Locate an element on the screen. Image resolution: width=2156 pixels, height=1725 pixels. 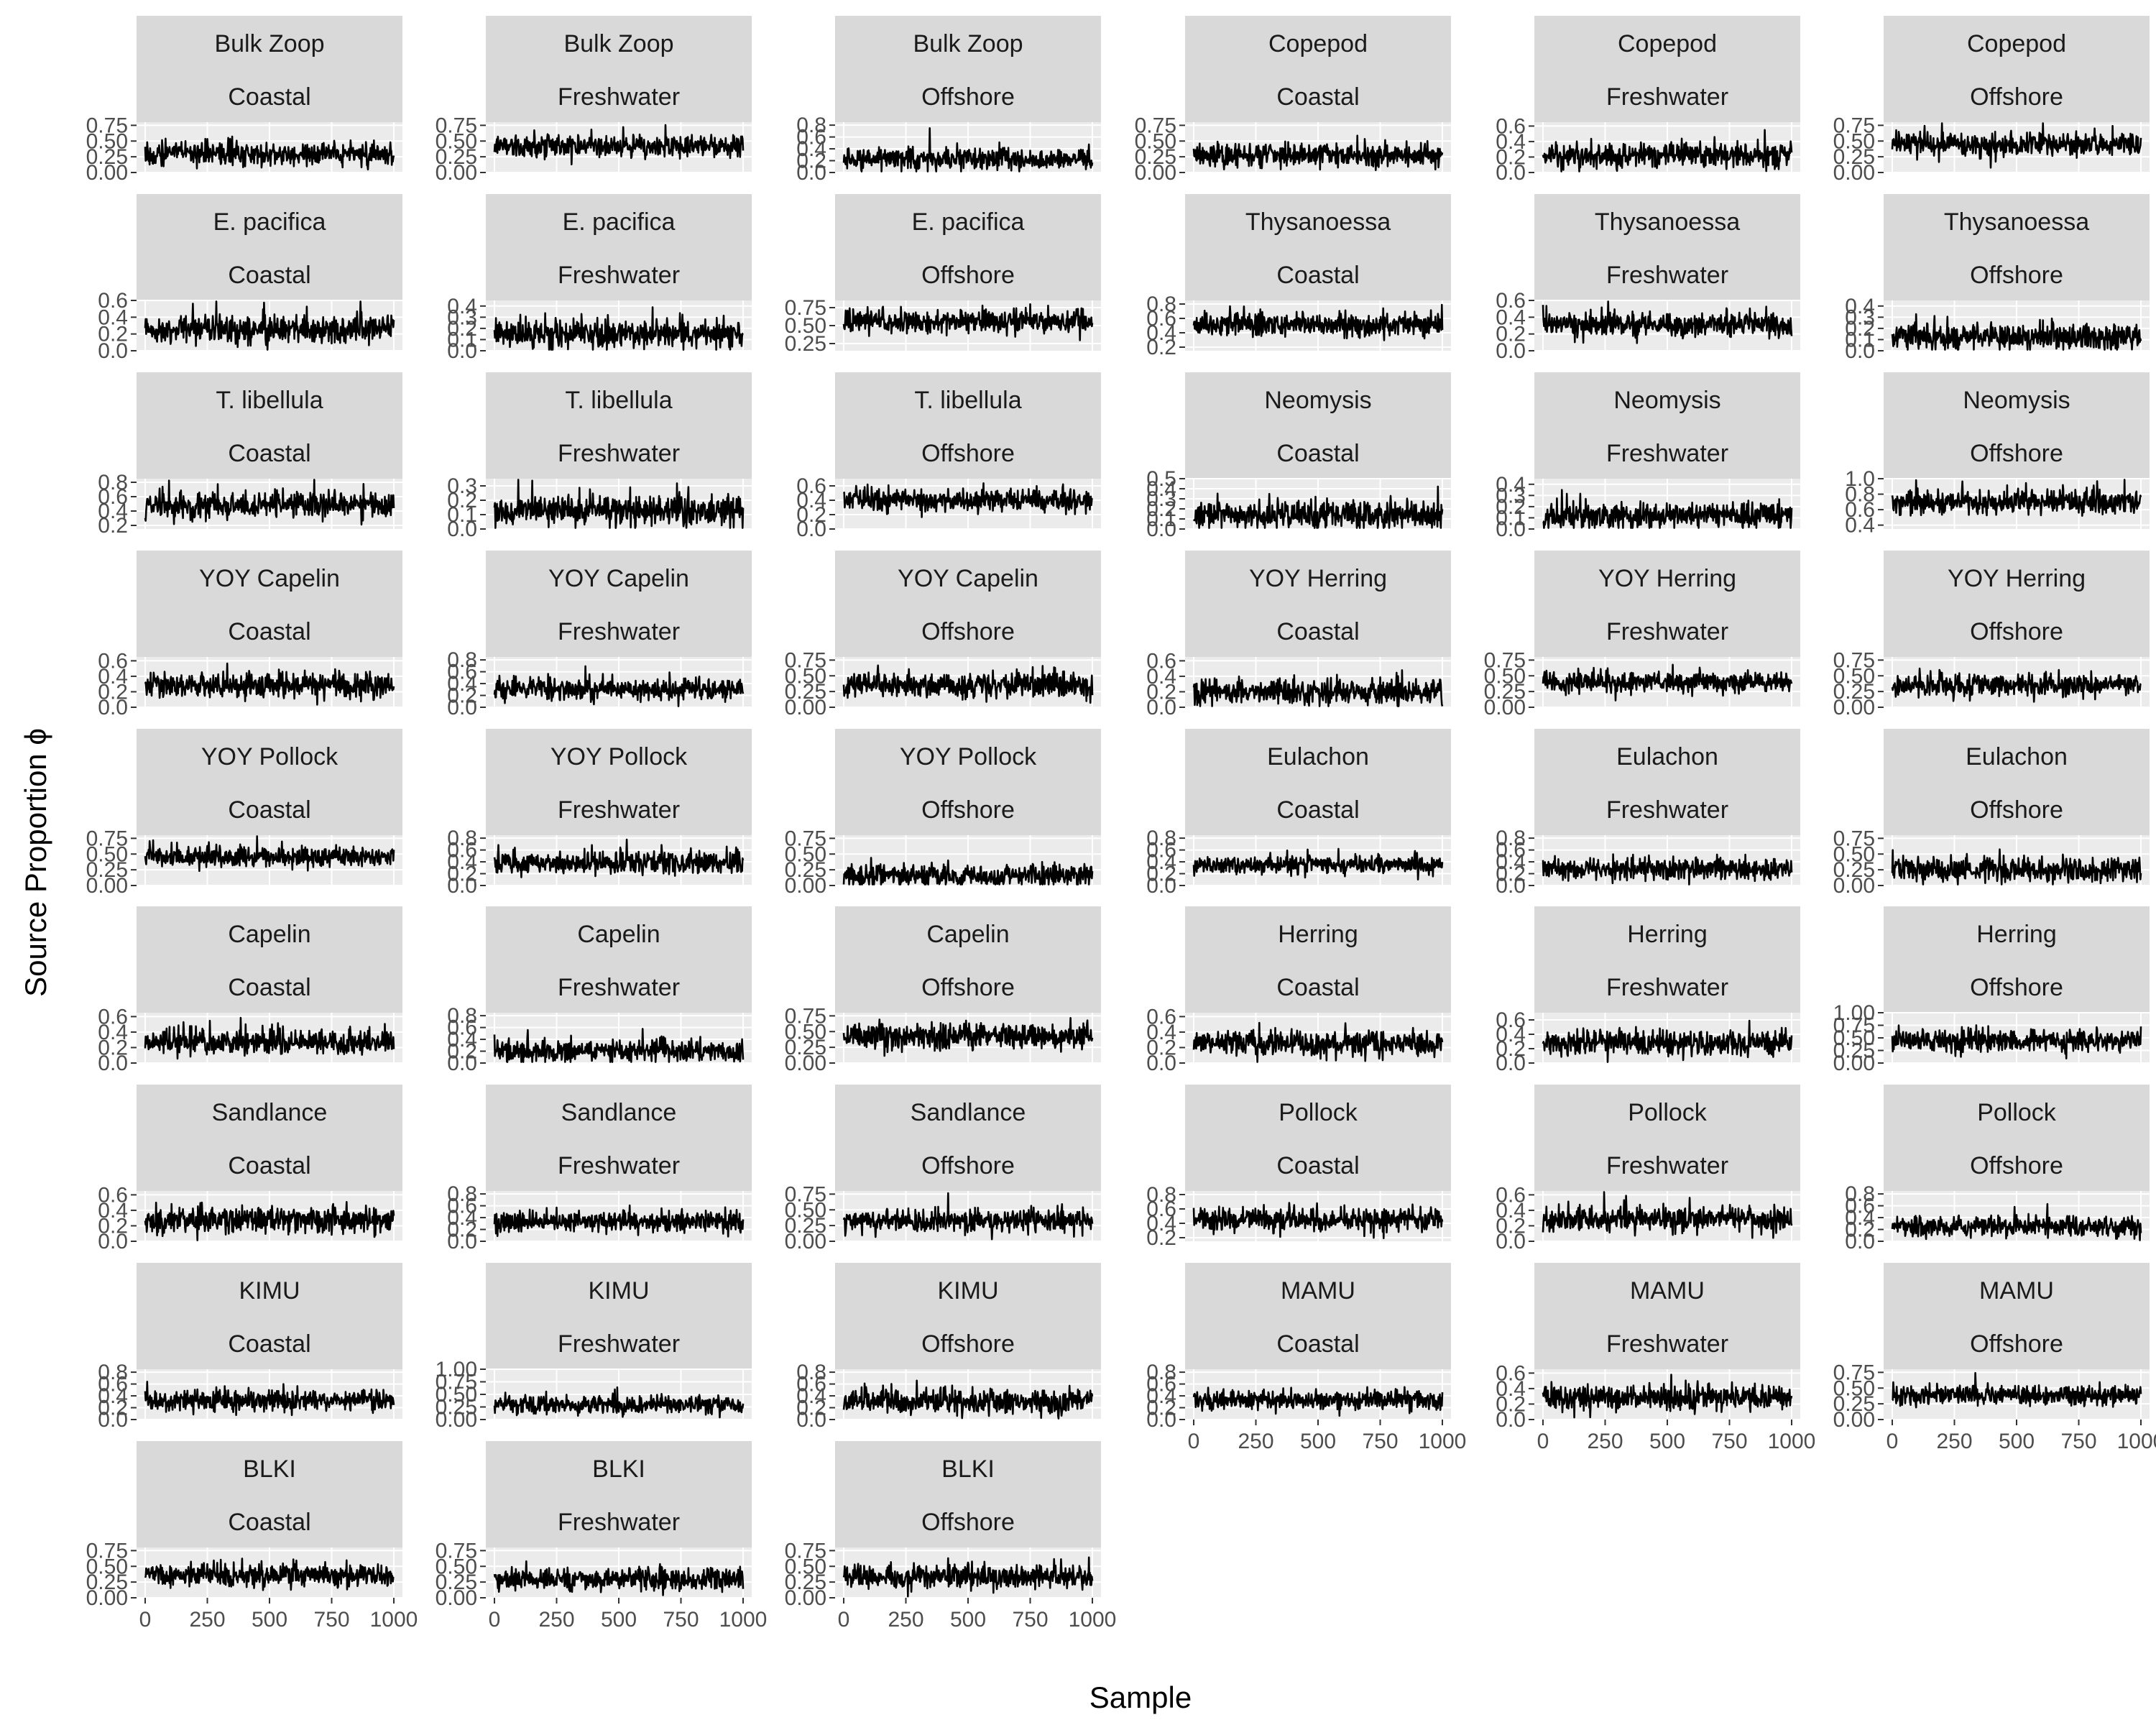
facet-source-label: MAMU is located at coordinates (1318, 1291).